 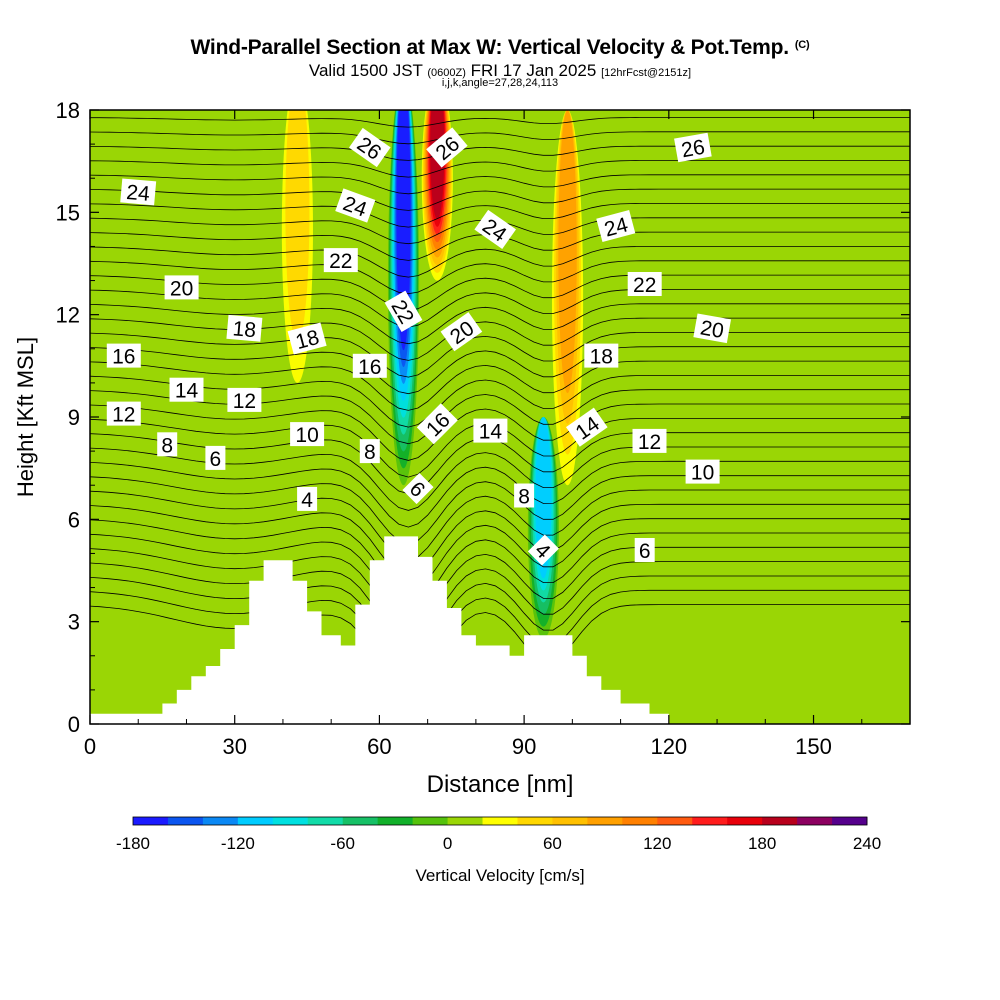 I want to click on isentrope-label-8: 22, so click(x=644, y=284).